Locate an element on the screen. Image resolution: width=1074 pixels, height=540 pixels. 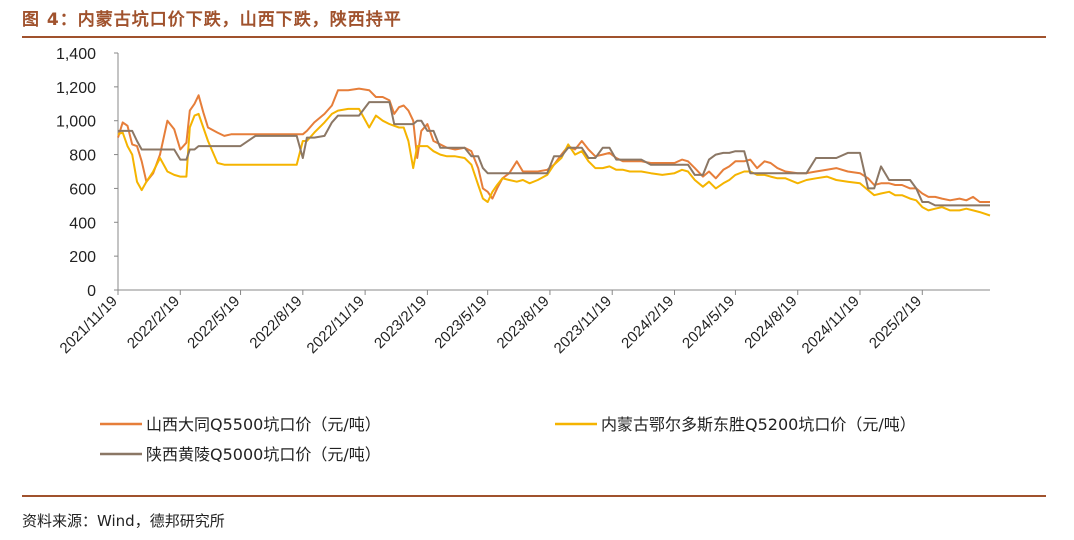
x-tick-label: 2022/5/19 is located at coordinates (213, 322).